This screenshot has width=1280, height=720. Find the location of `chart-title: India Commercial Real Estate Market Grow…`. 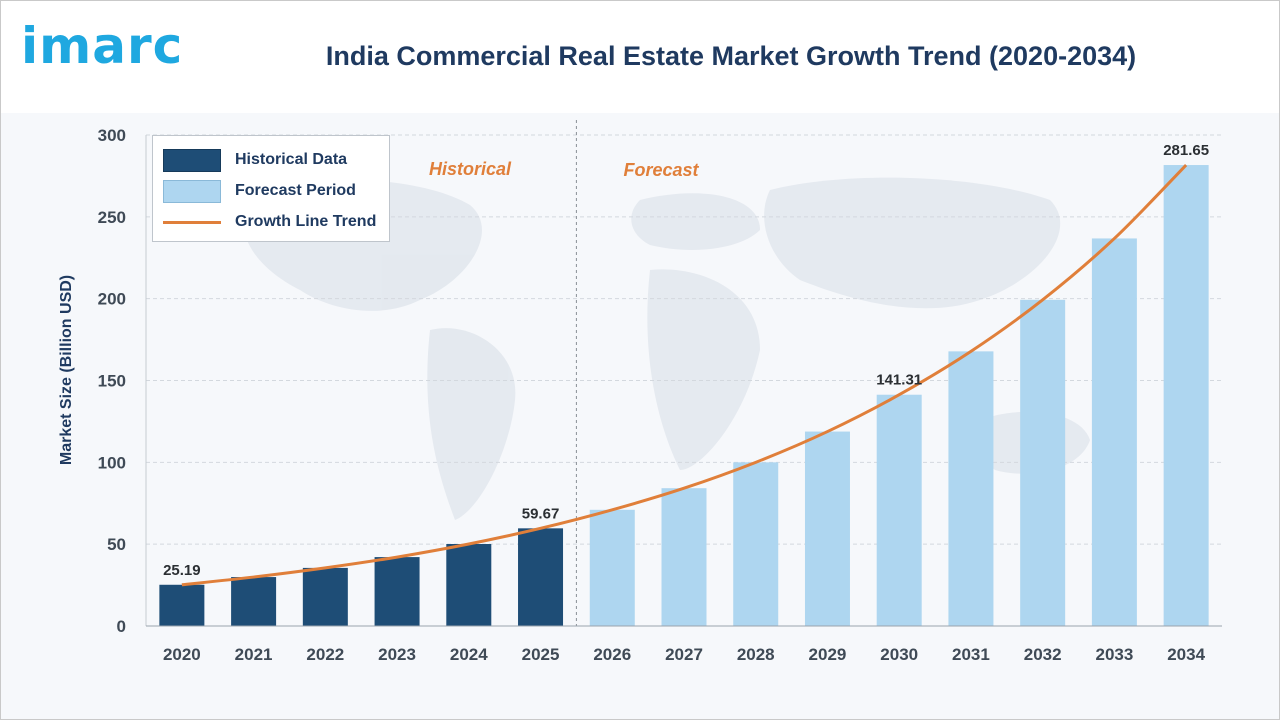

chart-title: India Commercial Real Estate Market Grow… is located at coordinates (731, 56).